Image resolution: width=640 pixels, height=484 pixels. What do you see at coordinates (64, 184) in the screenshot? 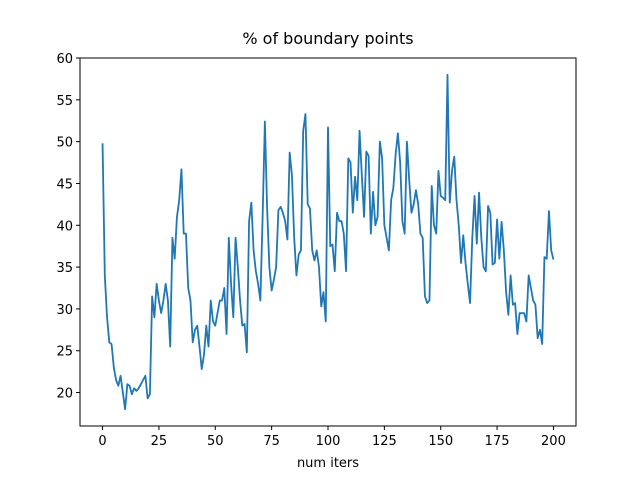
I see `y-tick-label: 45` at bounding box center [64, 184].